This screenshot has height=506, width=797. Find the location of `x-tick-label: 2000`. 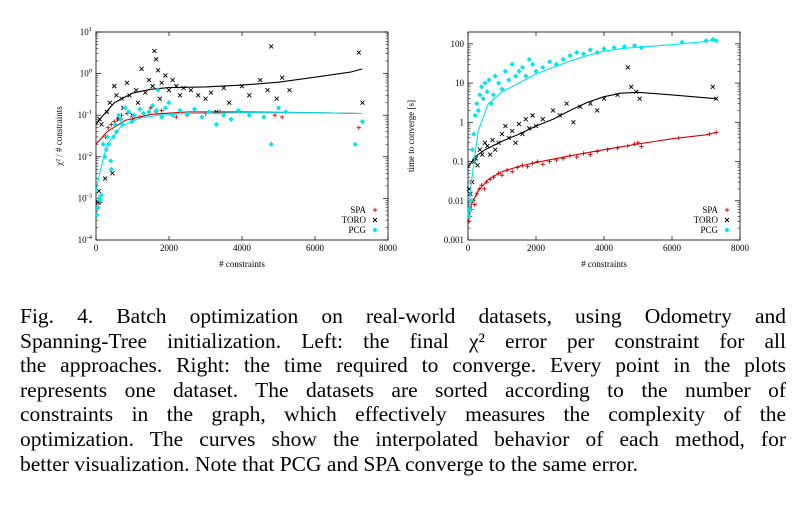

x-tick-label: 2000 is located at coordinates (169, 248).